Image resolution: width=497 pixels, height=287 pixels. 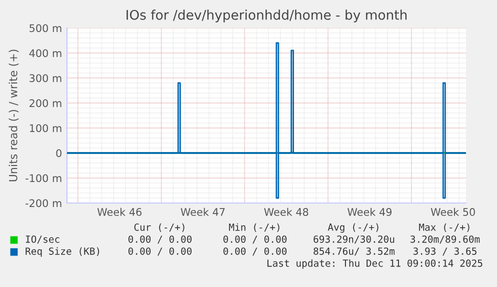 I want to click on x-tick-label: Week 47, so click(x=202, y=212).